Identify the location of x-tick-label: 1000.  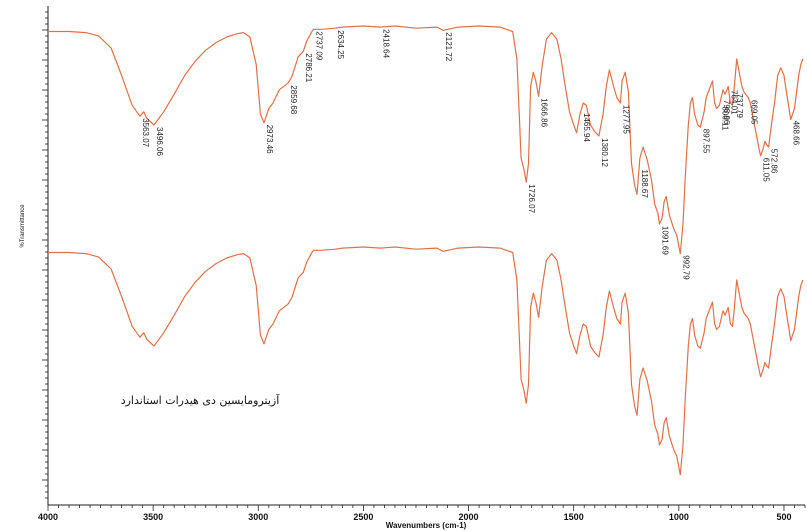
(679, 517).